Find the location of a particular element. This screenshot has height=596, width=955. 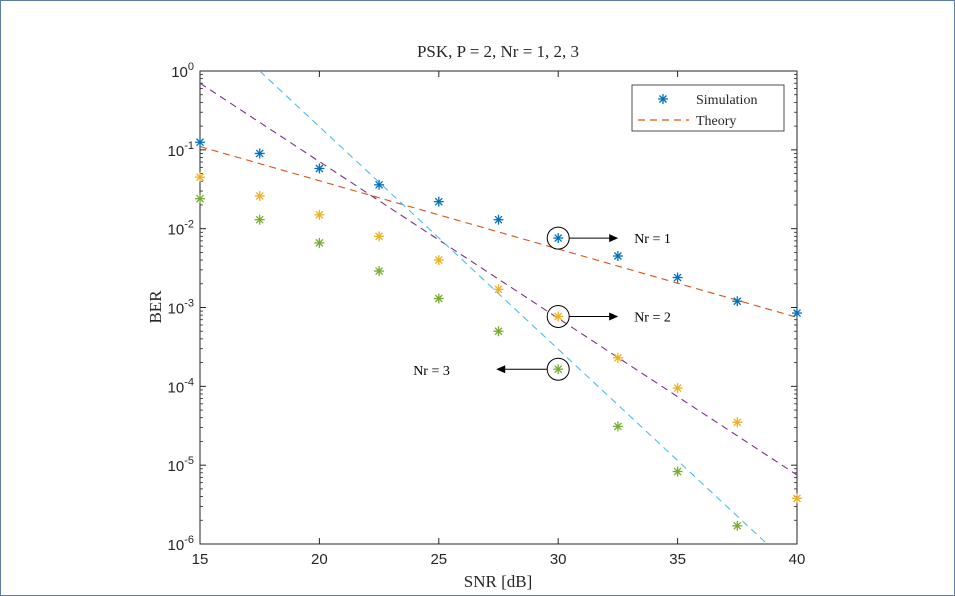

x-tick-label: 40 is located at coordinates (797, 559).